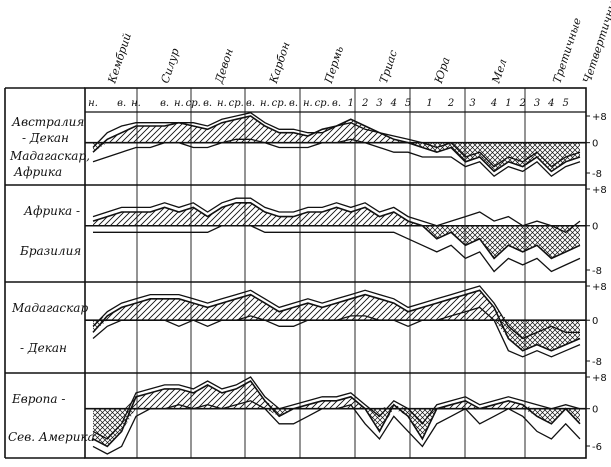 The width and height of the screenshot is (611, 467). I want to click on panel-europe-north-america, so click(335, 415).